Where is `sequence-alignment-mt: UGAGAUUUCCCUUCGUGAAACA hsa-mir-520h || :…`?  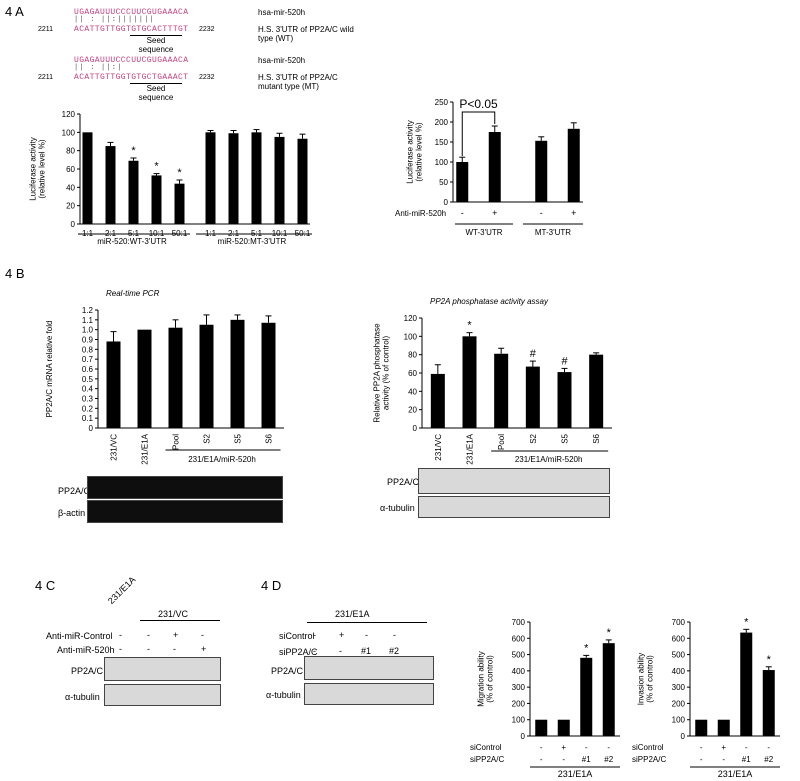 sequence-alignment-mt: UGAGAUUUCCCUUCGUGAAACA hsa-mir-520h || :… is located at coordinates (198, 79).